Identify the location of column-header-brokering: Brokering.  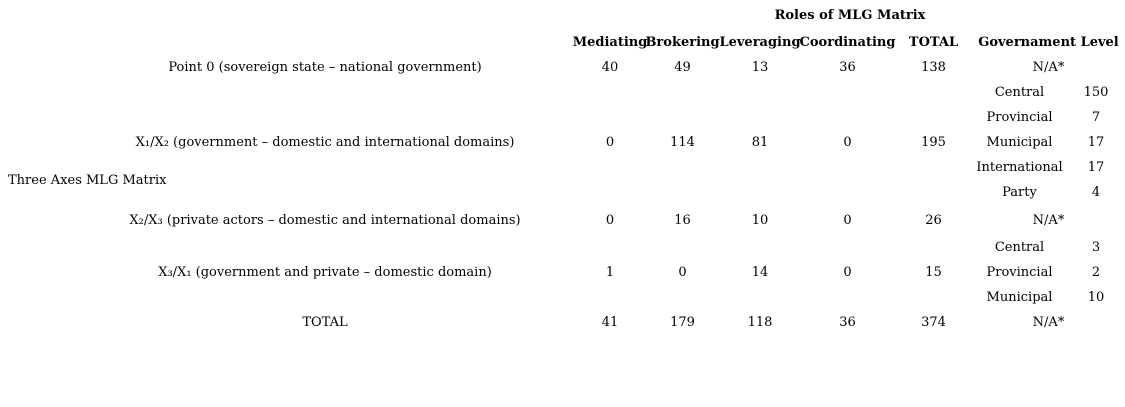
(682, 42).